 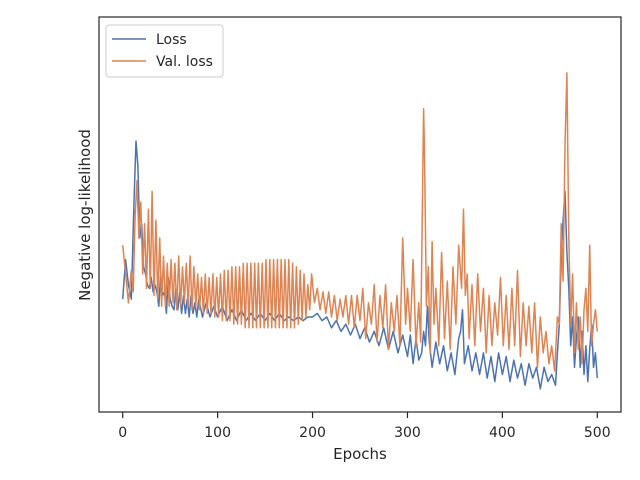 I want to click on x-tick-label: 500, so click(x=597, y=433).